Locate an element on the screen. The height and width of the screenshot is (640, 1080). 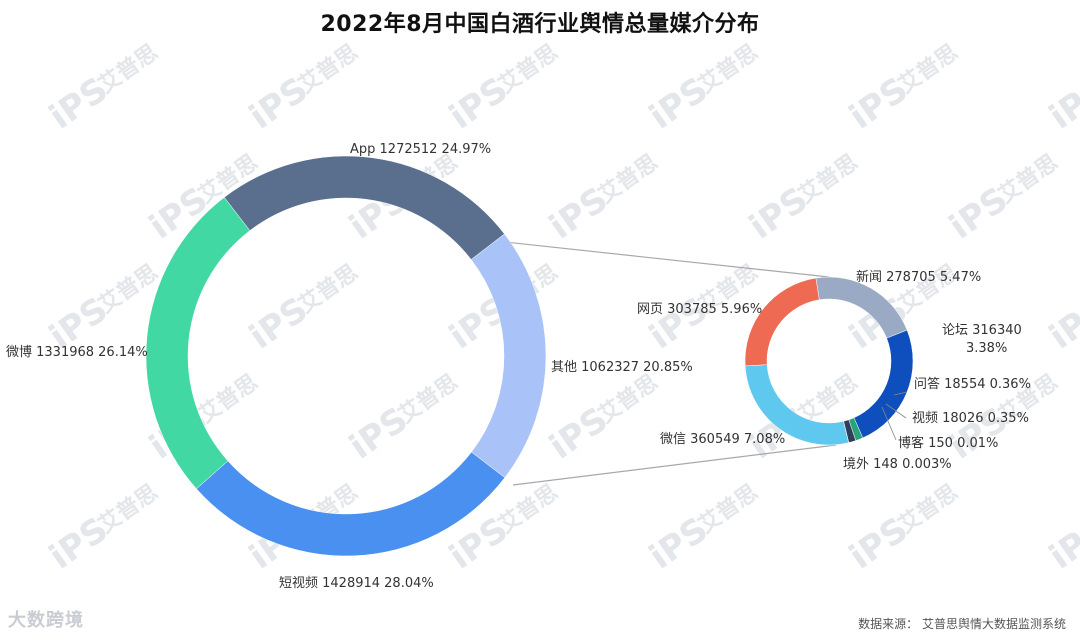
label-wechat: 微信 360549 7.08% is located at coordinates (722, 439).